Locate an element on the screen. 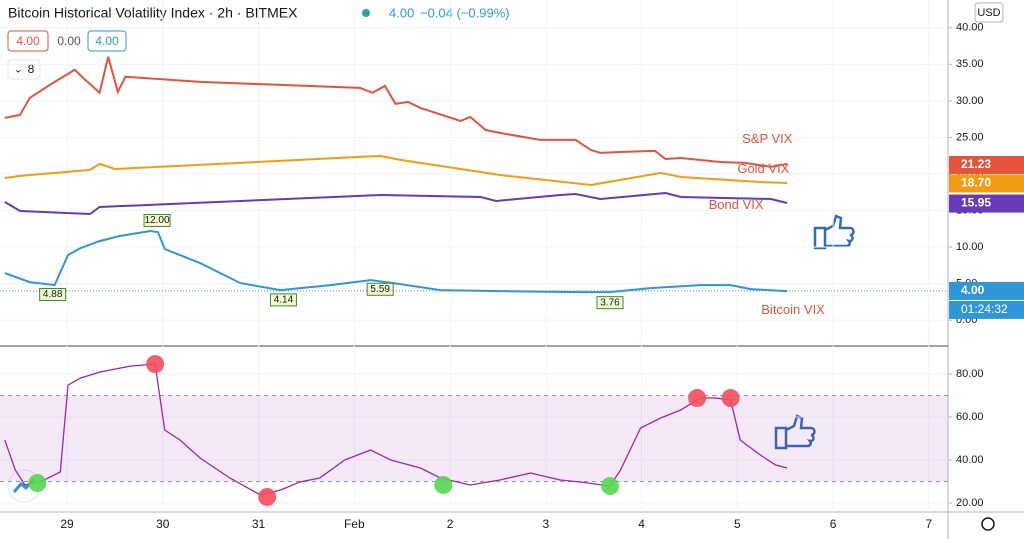  x-tick-label: 5 is located at coordinates (737, 524).